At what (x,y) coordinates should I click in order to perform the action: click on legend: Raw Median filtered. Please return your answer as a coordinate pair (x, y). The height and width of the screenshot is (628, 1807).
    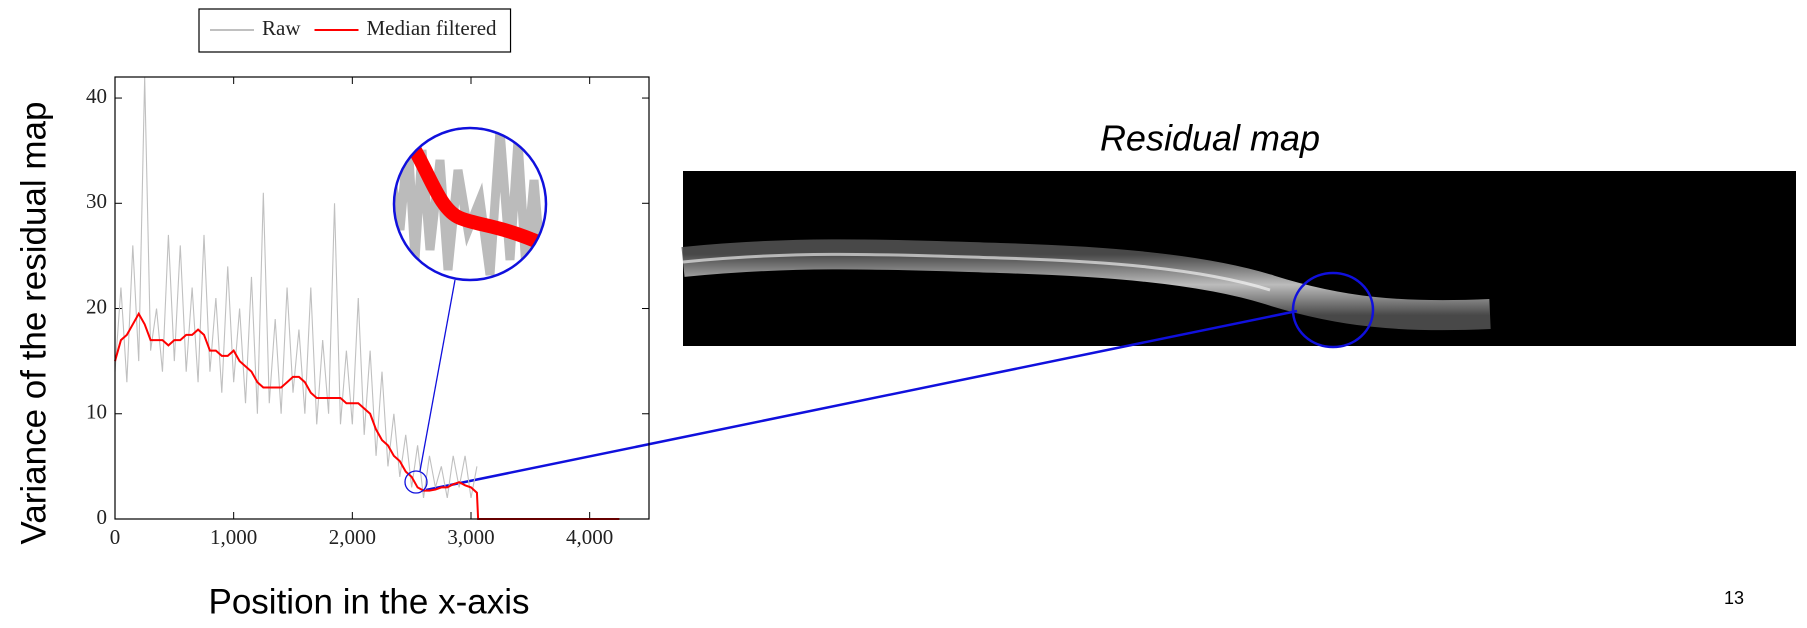
    Looking at the image, I should click on (355, 30).